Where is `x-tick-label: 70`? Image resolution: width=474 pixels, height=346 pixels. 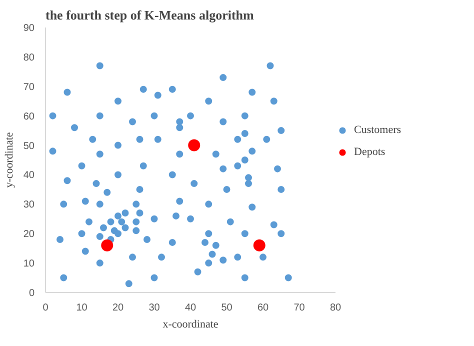
x-tick-label: 70 is located at coordinates (300, 308).